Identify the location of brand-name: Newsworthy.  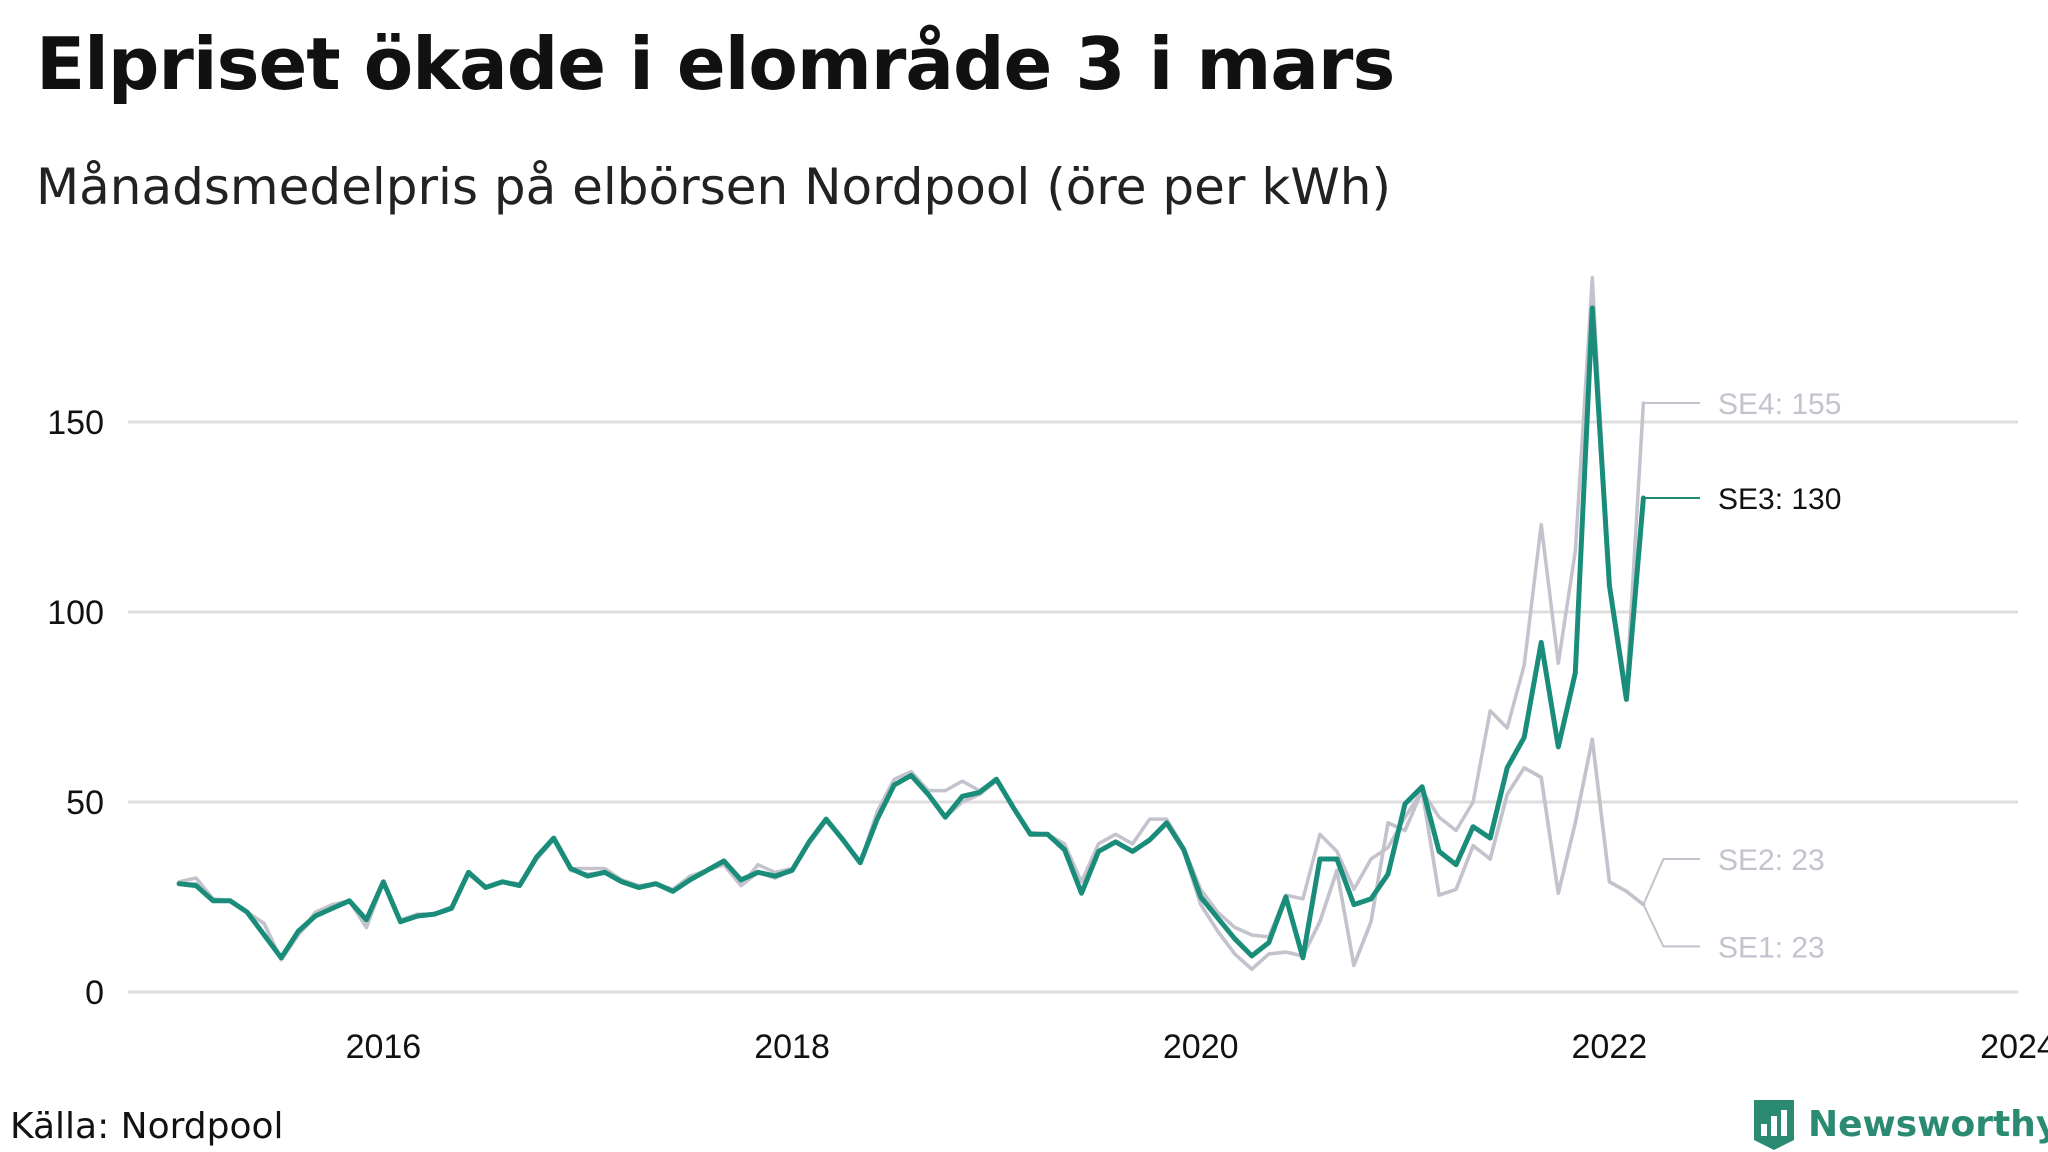
(1928, 1124).